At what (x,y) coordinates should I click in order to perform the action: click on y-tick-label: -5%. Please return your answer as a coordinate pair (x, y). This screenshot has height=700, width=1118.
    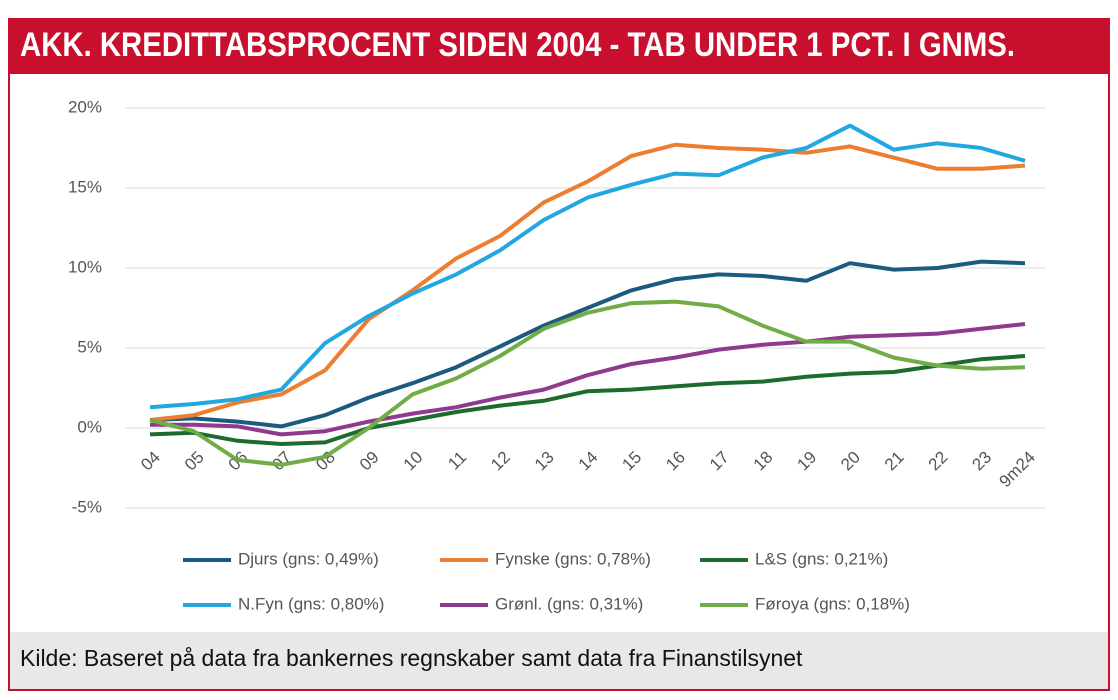
    Looking at the image, I should click on (87, 506).